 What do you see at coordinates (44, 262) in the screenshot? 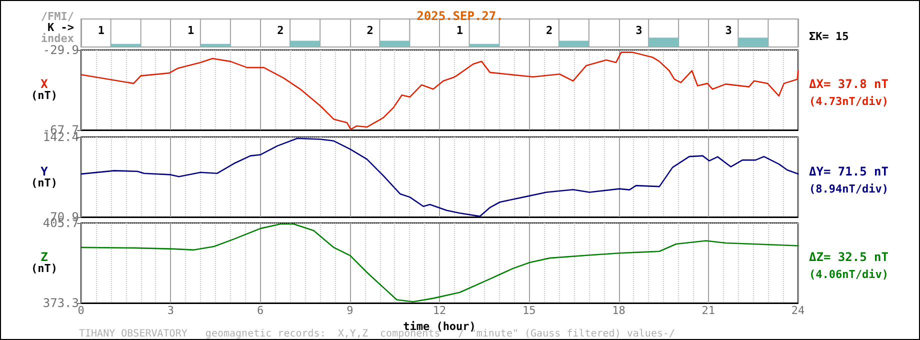
I see `y-axis-title: Z (nT)` at bounding box center [44, 262].